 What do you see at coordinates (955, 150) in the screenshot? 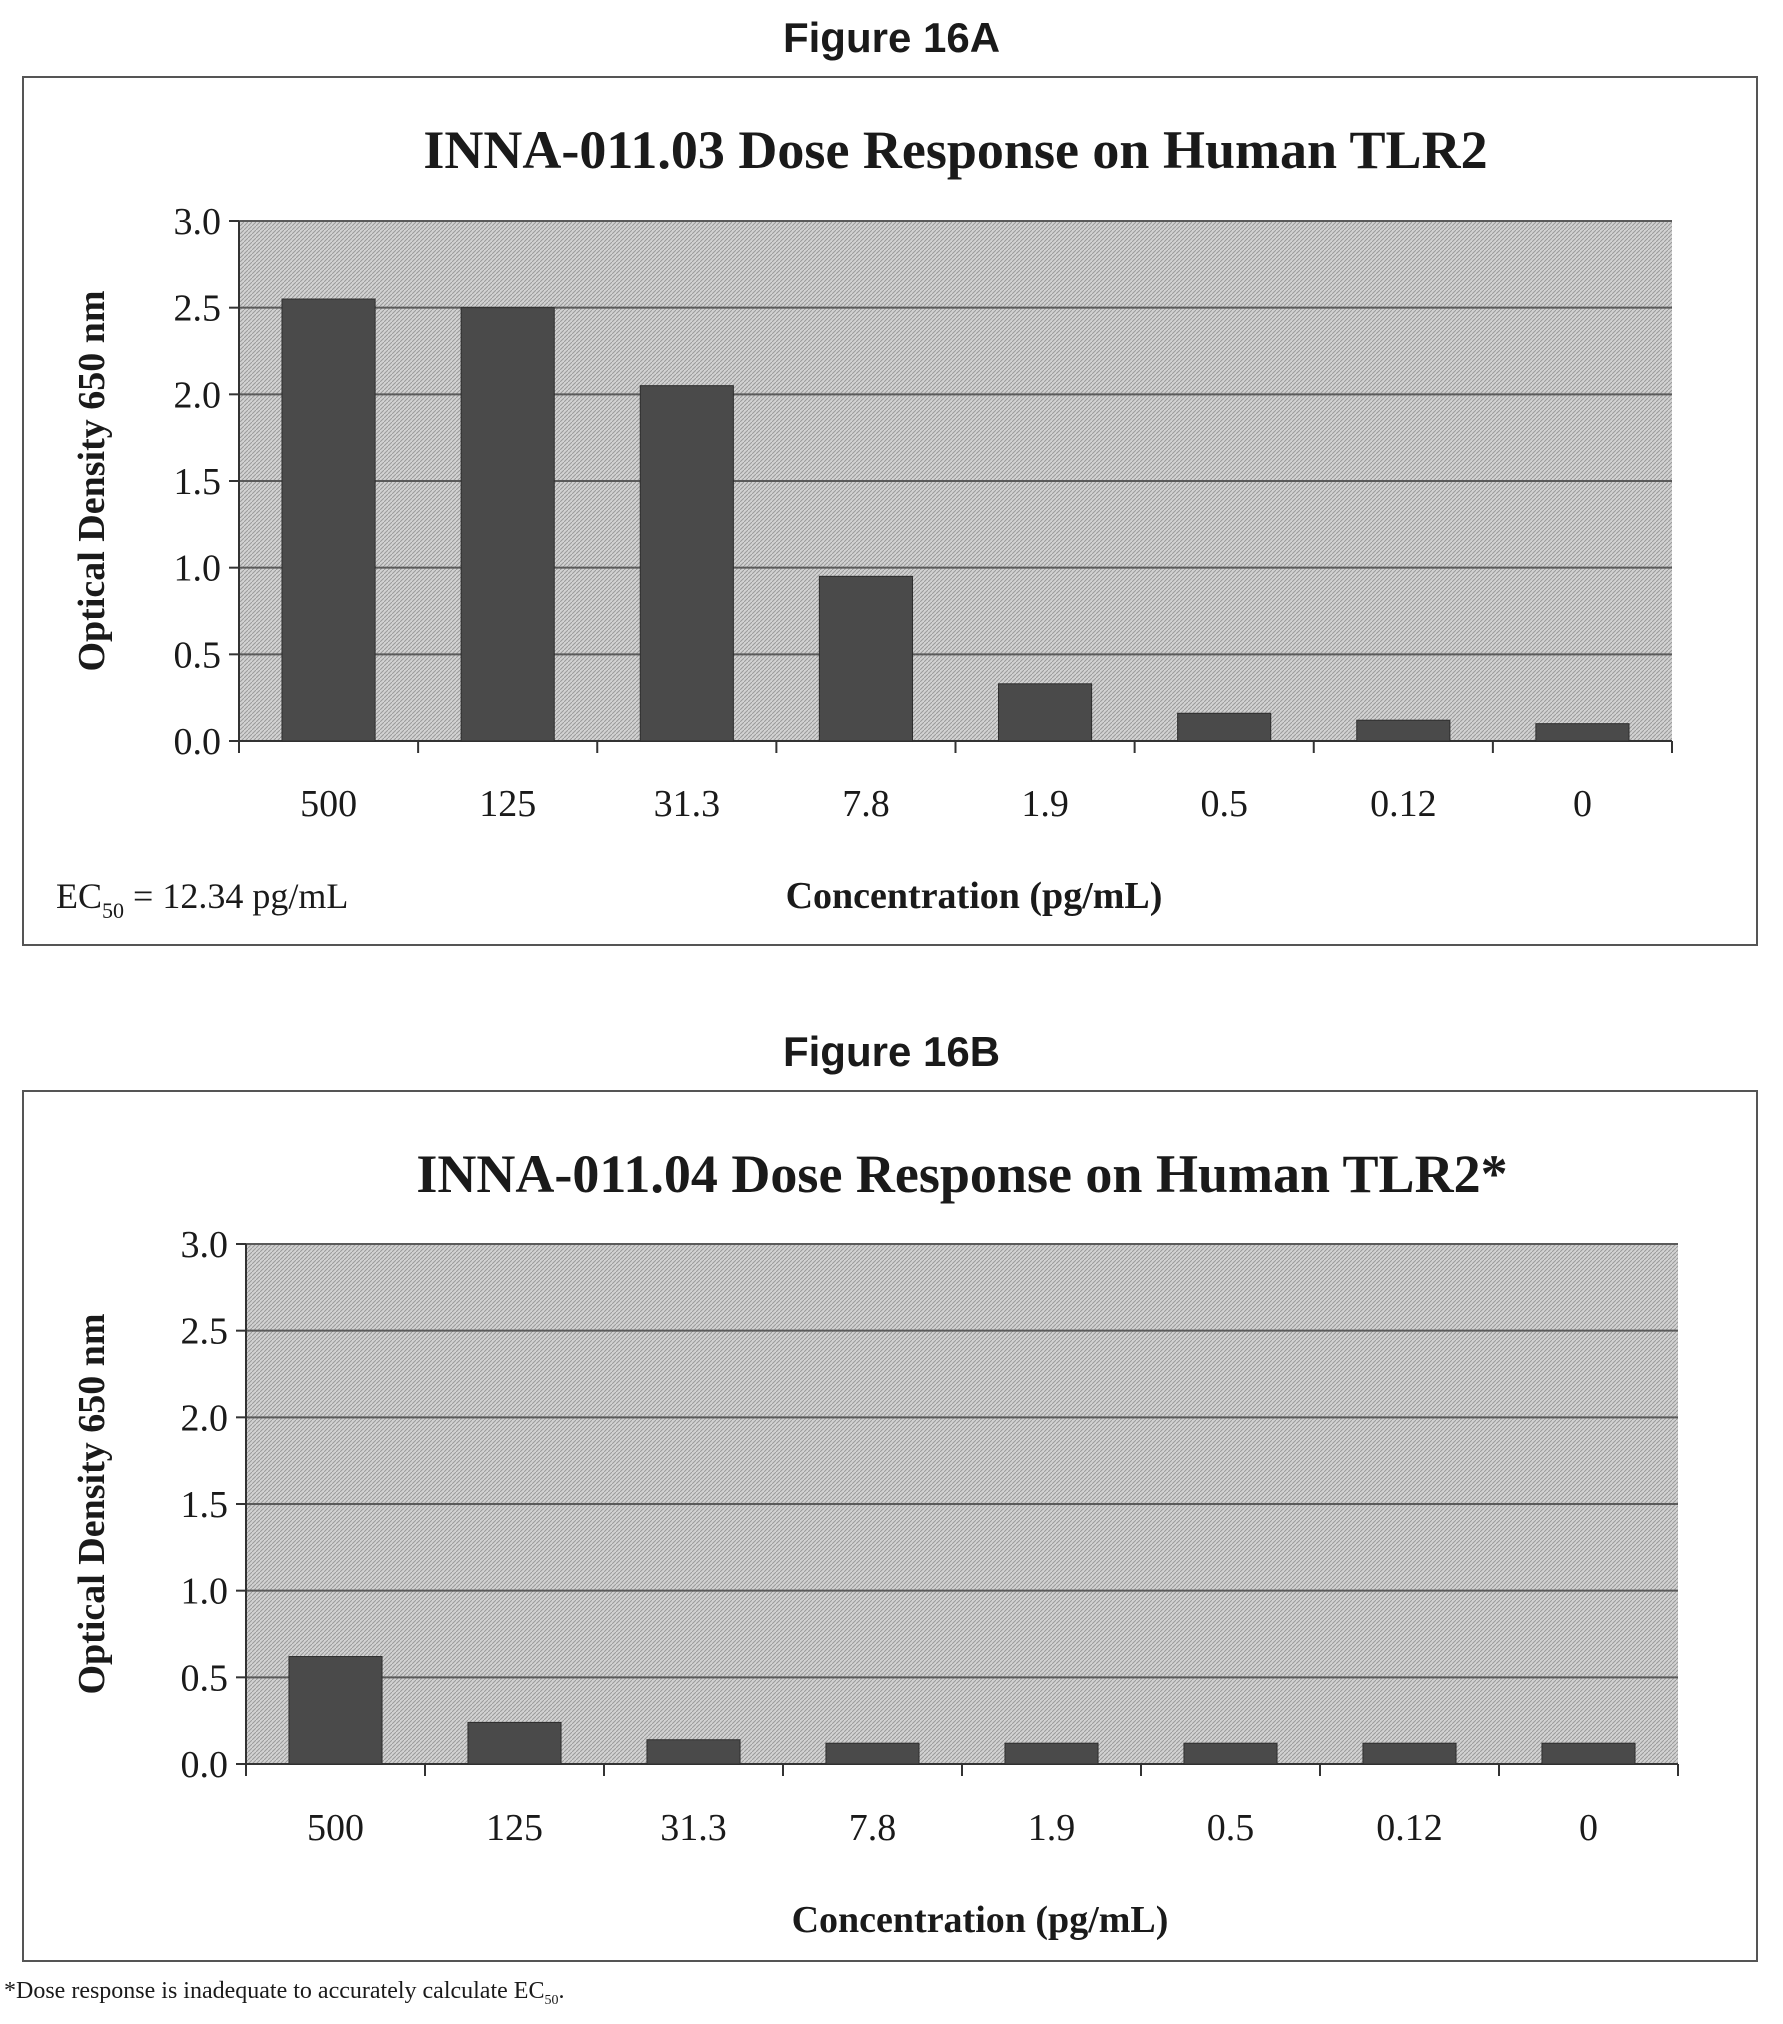
I see `chart-title: INNA-011.03 Dose Response on Human TLR2` at bounding box center [955, 150].